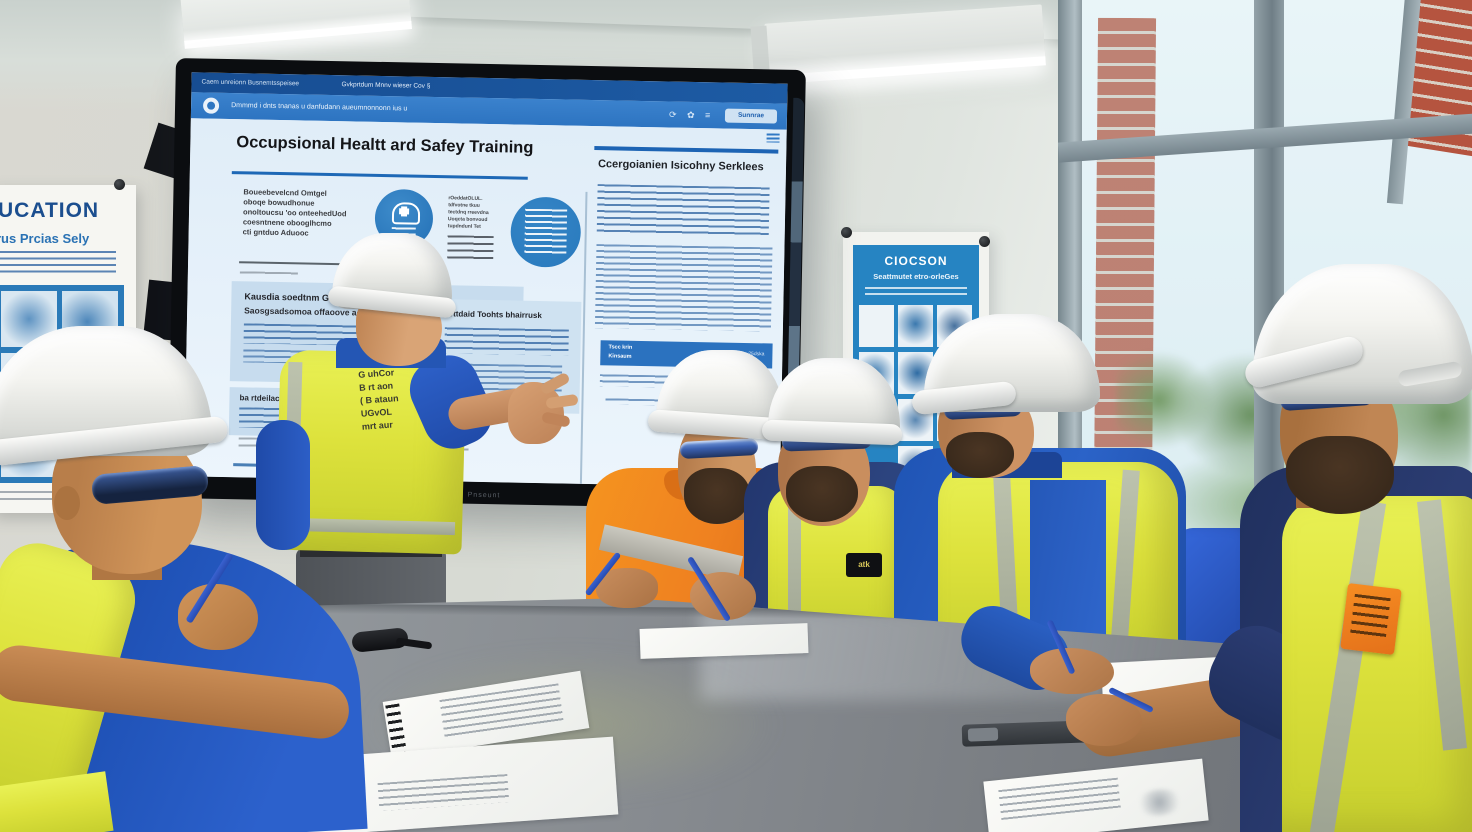 This screenshot has width=1472, height=832. Describe the element at coordinates (620, 356) in the screenshot. I see `banner-label-2: Kinsaum` at that location.